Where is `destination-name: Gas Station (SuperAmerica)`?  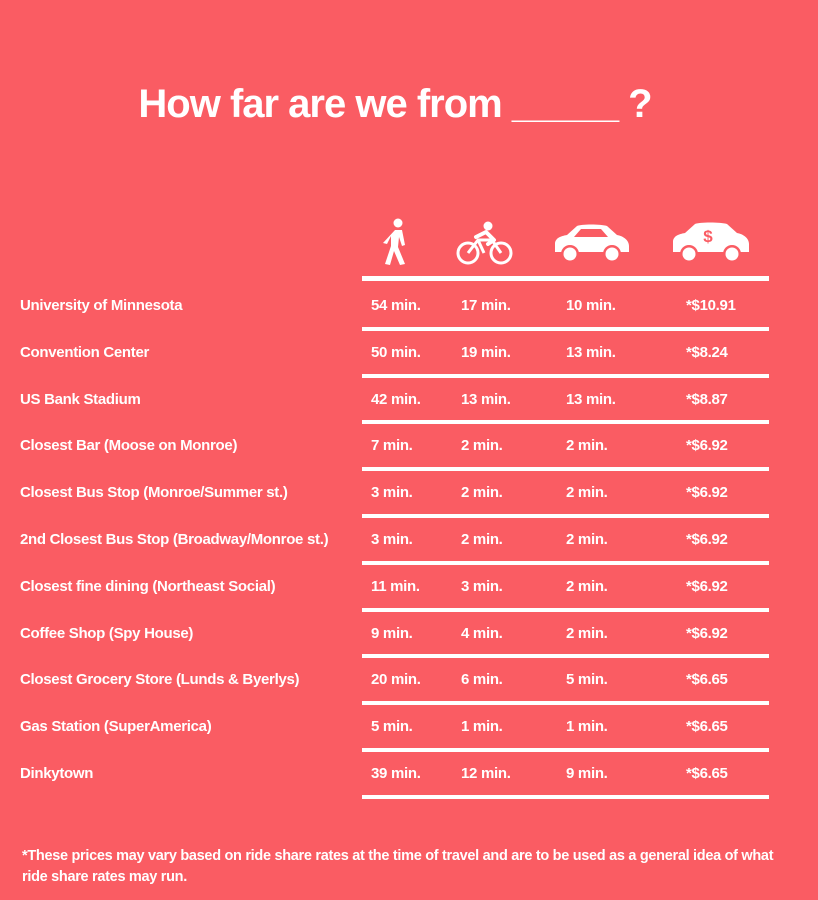 destination-name: Gas Station (SuperAmerica) is located at coordinates (116, 727).